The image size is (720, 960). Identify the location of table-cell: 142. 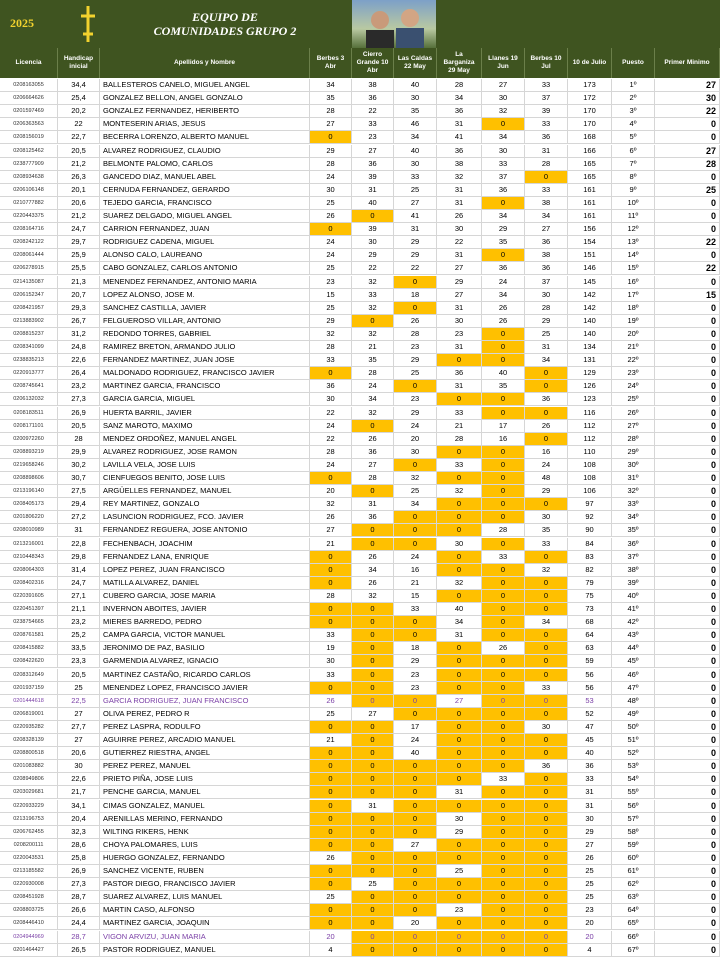
(590, 308).